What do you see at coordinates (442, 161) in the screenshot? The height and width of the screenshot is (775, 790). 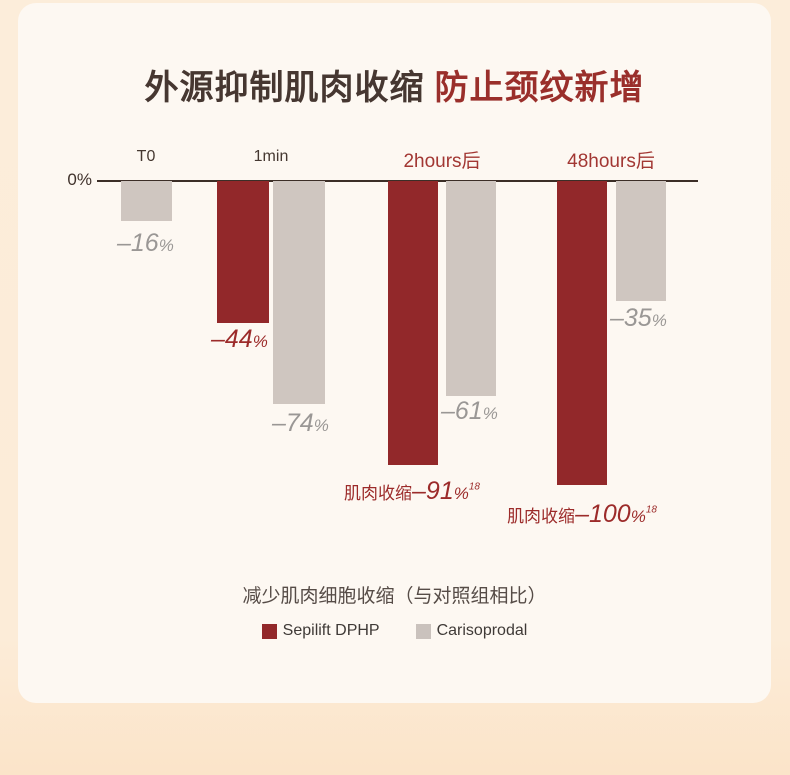 I see `category-label-2hours: 2hours后` at bounding box center [442, 161].